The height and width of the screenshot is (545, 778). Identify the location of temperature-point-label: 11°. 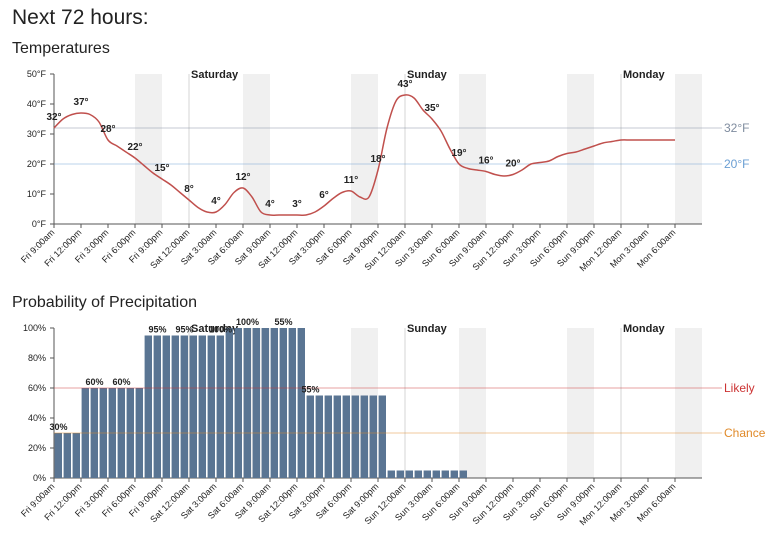
(351, 180).